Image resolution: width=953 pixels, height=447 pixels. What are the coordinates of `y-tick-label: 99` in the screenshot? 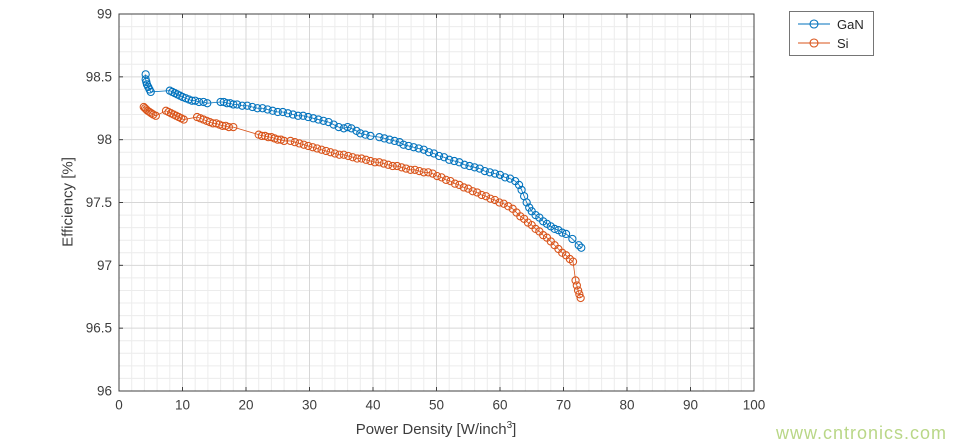 It's located at (104, 14).